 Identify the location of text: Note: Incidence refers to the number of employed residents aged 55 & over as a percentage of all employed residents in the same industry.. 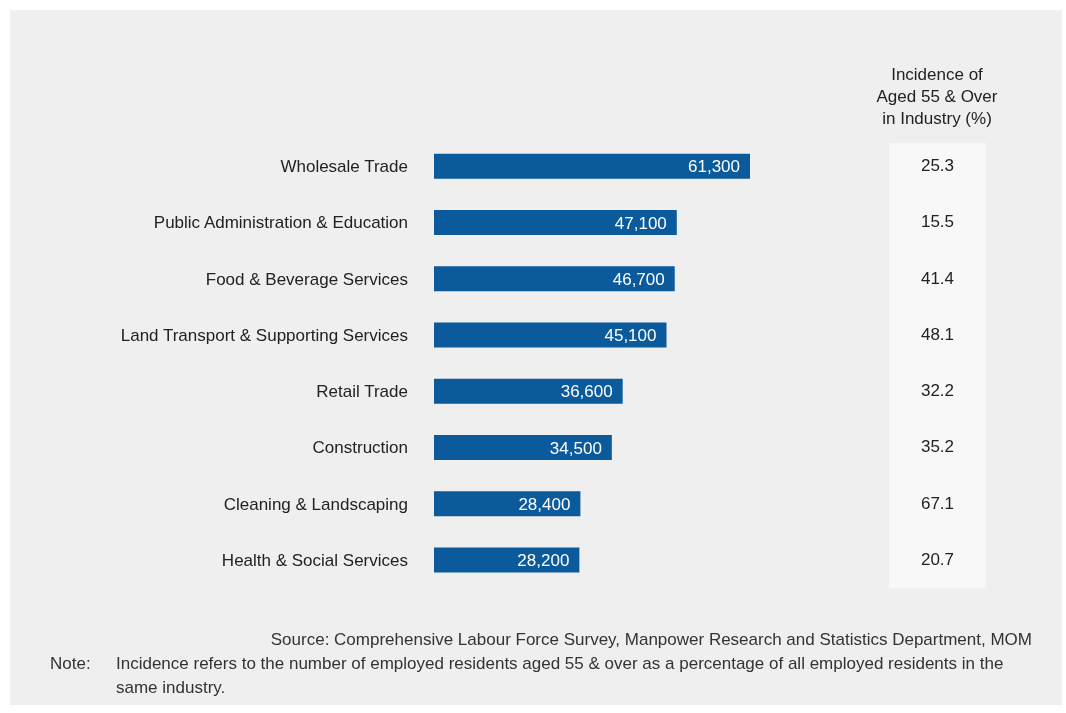
(527, 675).